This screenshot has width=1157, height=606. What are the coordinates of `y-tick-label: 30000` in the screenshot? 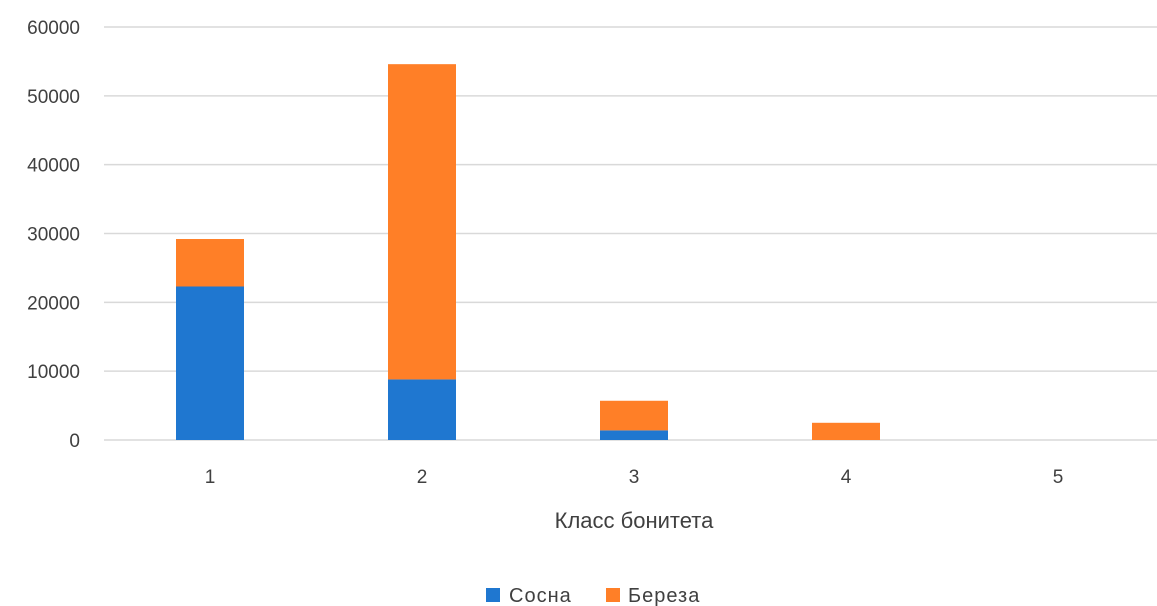 It's located at (53, 235).